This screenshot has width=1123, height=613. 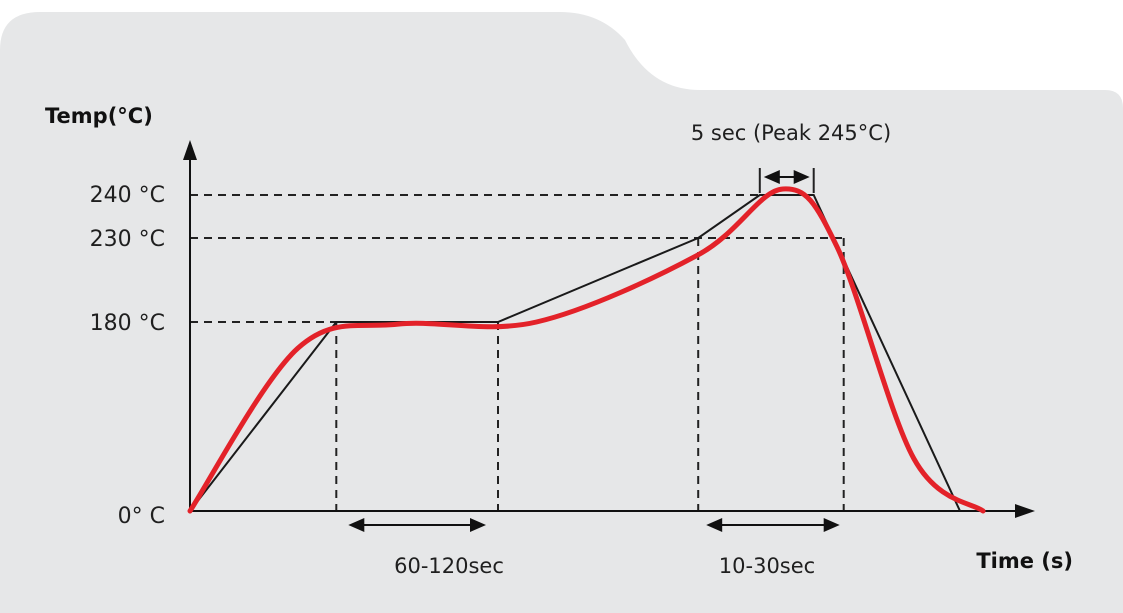 What do you see at coordinates (771, 177) in the screenshot?
I see `peak-arrow-left-head` at bounding box center [771, 177].